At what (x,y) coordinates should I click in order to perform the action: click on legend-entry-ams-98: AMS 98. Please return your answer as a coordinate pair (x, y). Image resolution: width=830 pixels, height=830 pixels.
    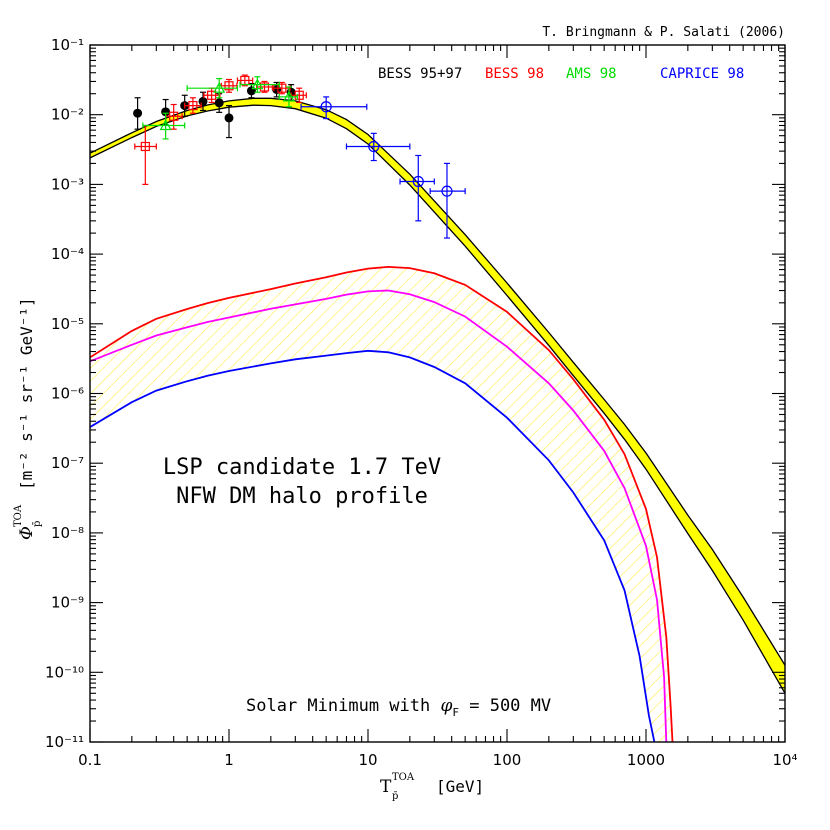
    Looking at the image, I should click on (591, 74).